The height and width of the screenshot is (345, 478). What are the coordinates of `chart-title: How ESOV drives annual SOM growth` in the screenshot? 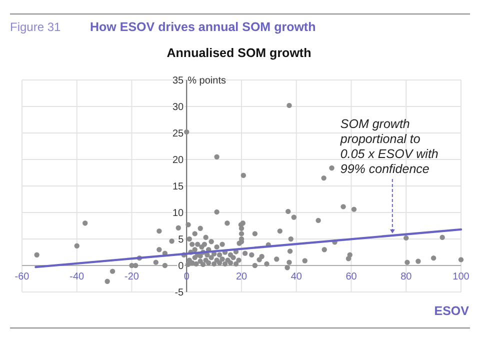 It's located at (203, 27).